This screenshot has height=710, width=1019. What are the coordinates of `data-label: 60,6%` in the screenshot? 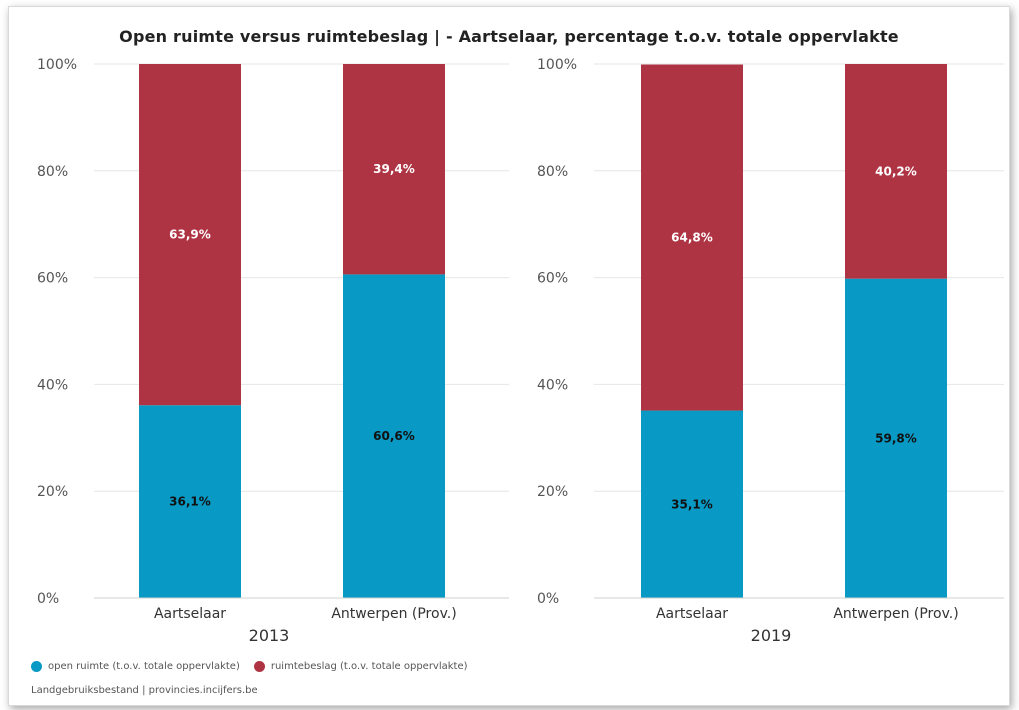 It's located at (394, 436).